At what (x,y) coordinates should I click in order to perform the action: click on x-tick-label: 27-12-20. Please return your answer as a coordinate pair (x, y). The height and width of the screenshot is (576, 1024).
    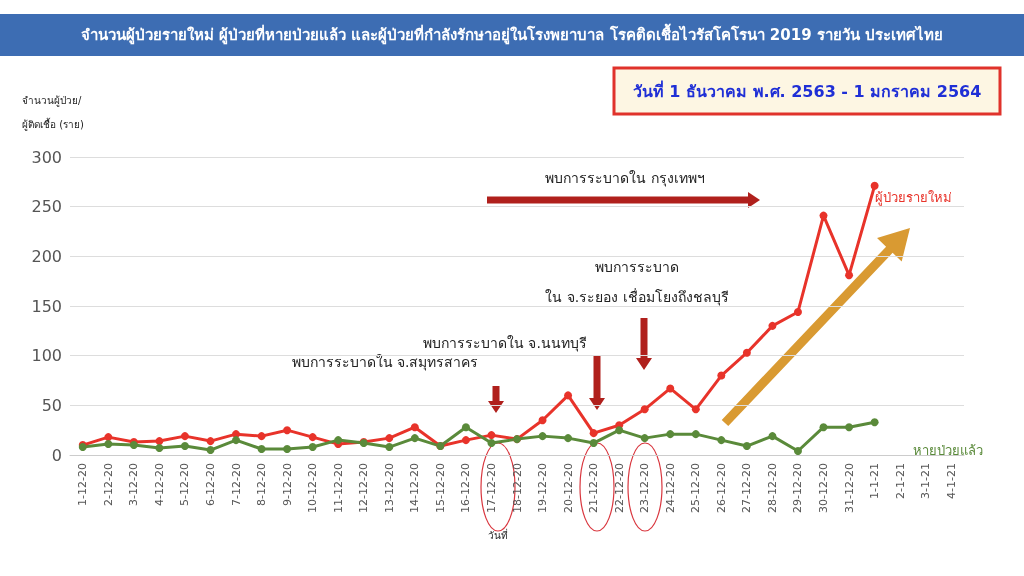
    Looking at the image, I should click on (747, 488).